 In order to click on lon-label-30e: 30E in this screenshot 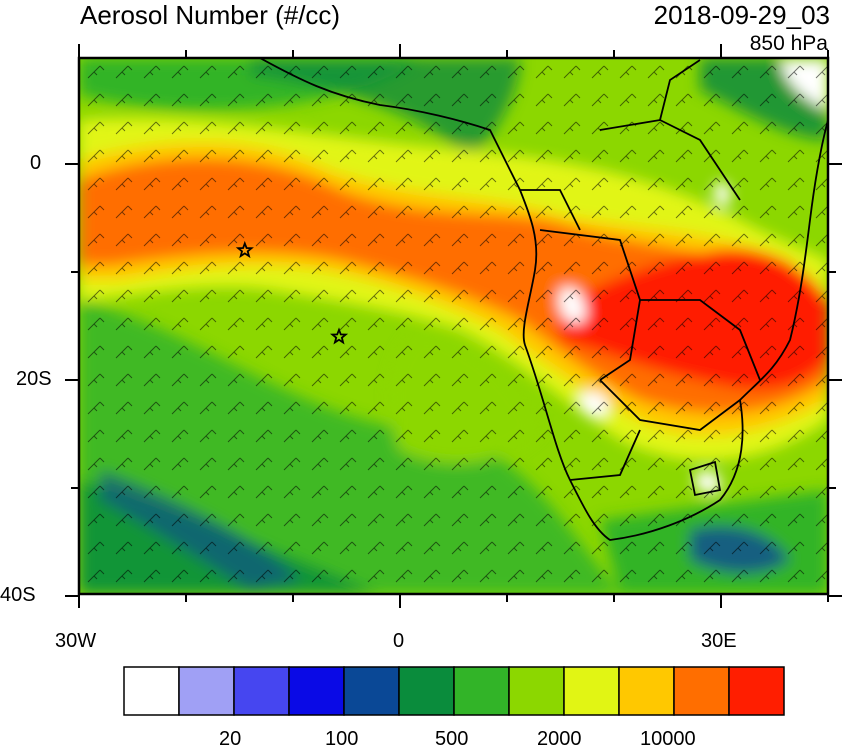, I will do `click(719, 641)`.